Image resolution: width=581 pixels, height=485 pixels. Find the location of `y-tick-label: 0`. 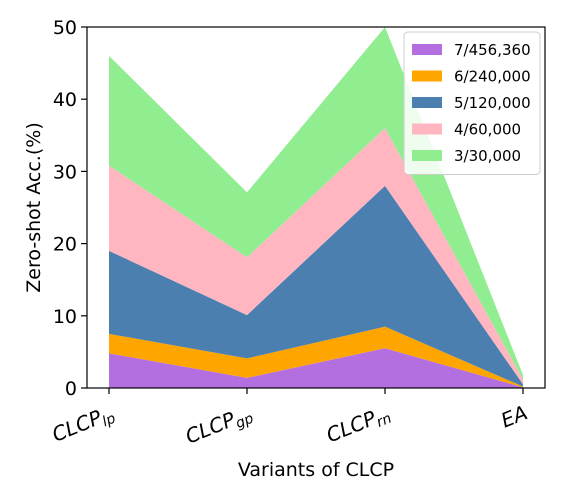

y-tick-label: 0 is located at coordinates (71, 389).